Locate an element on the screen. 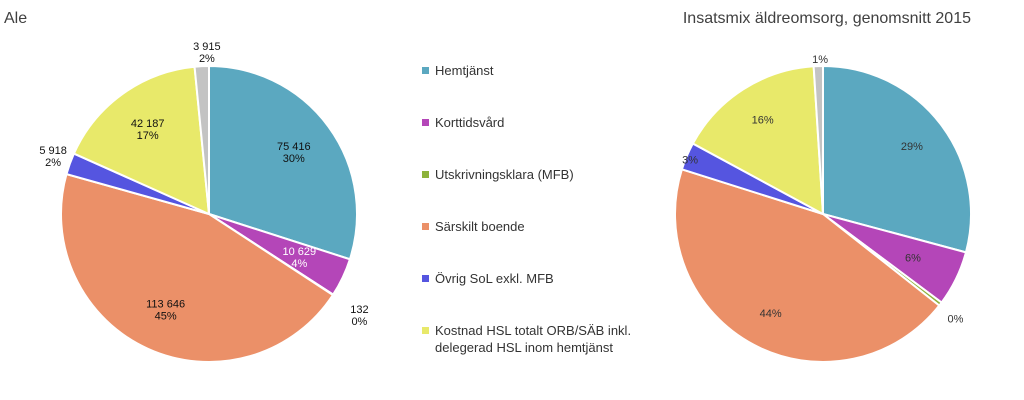 The image size is (1024, 400). data-label-other: 3 915 2% is located at coordinates (207, 53).